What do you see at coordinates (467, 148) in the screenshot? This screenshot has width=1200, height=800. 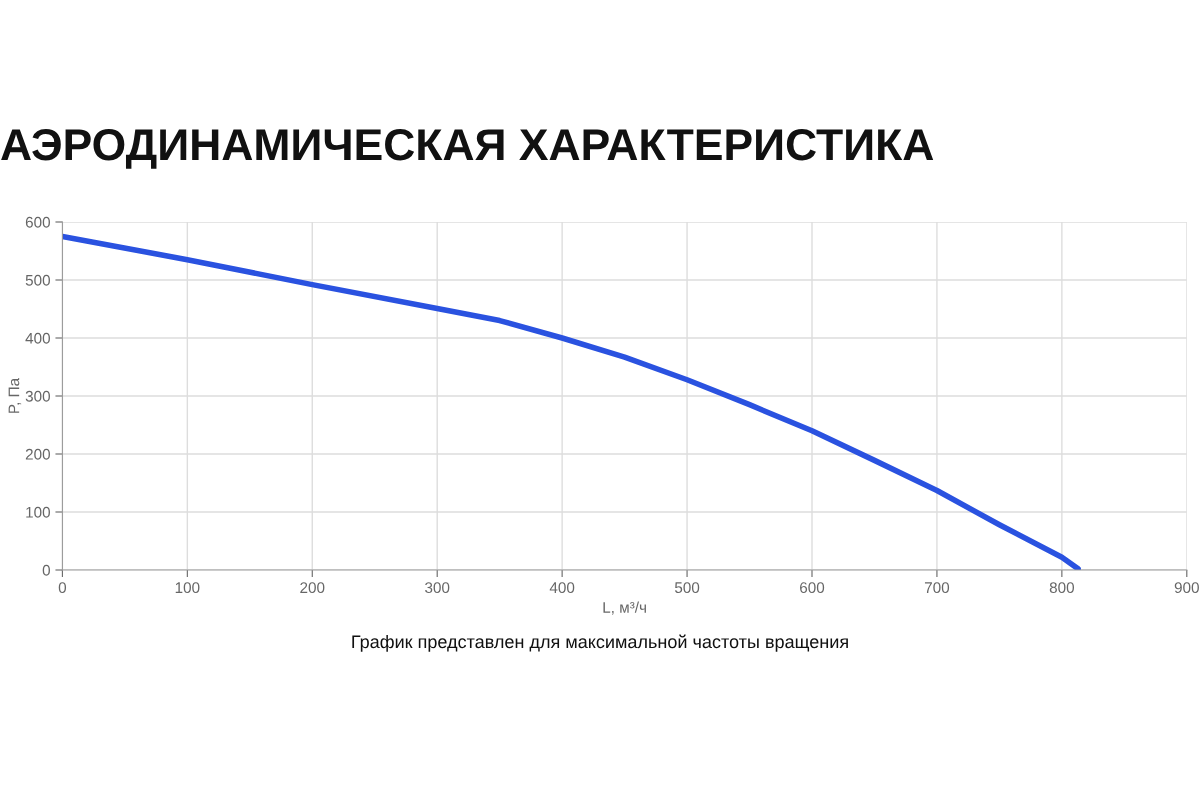 I see `chart-title: АЭРОДИНАМИЧЕСКАЯ ХАРАКТЕРИСТИКА` at bounding box center [467, 148].